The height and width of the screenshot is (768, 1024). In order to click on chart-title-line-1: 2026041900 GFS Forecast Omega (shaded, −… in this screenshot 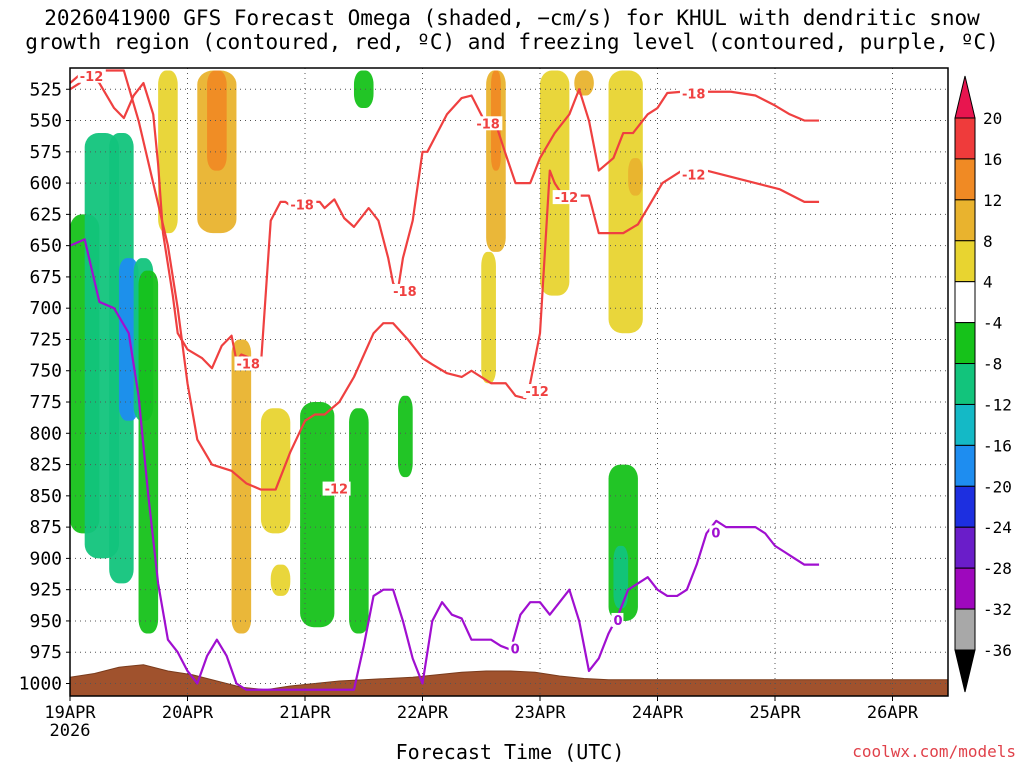, I will do `click(512, 18)`.